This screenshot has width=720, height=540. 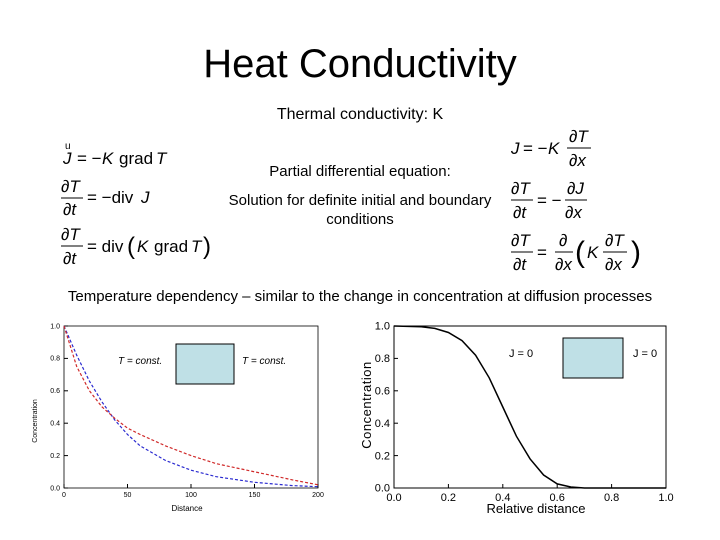 I want to click on chart-right-xtick-label: 0.2, so click(x=448, y=498).